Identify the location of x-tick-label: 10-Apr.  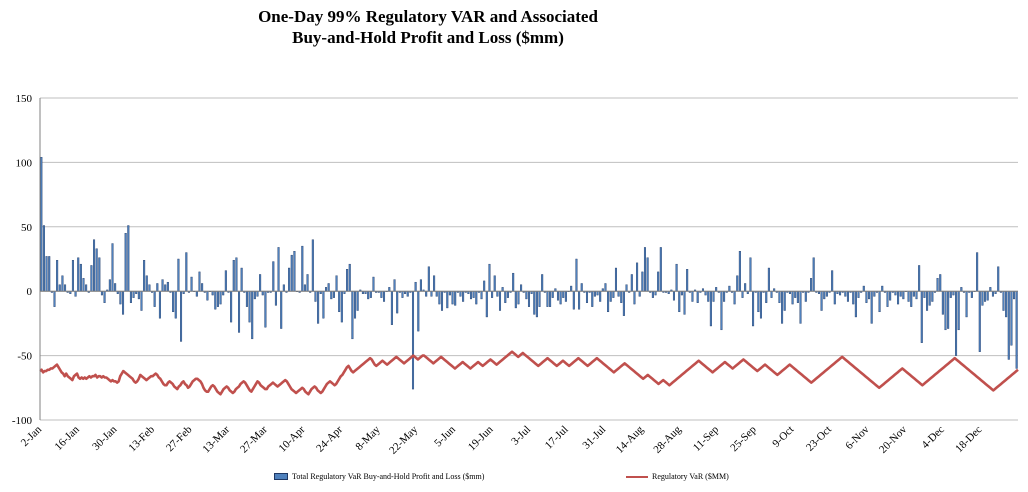
(291, 438).